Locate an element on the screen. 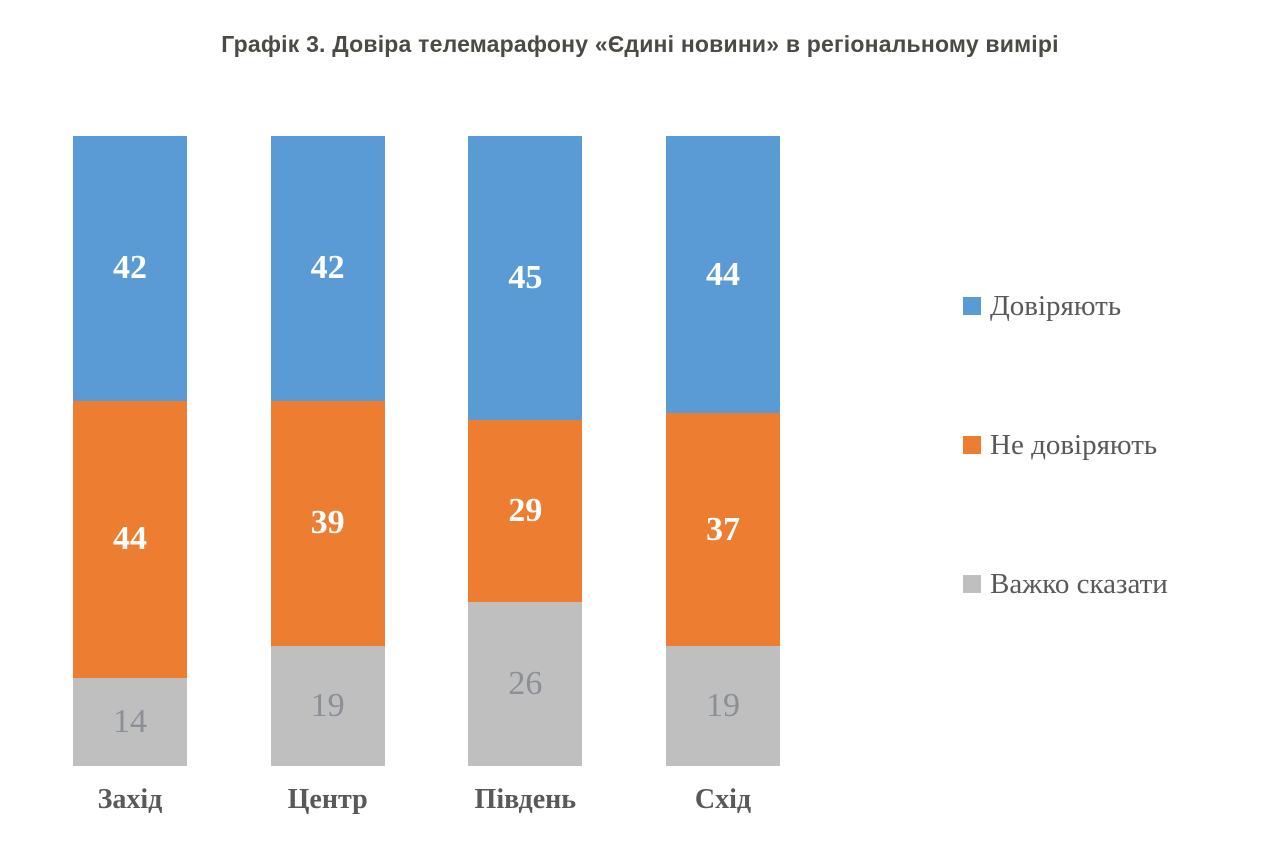  bar-segment: 39 is located at coordinates (327, 523).